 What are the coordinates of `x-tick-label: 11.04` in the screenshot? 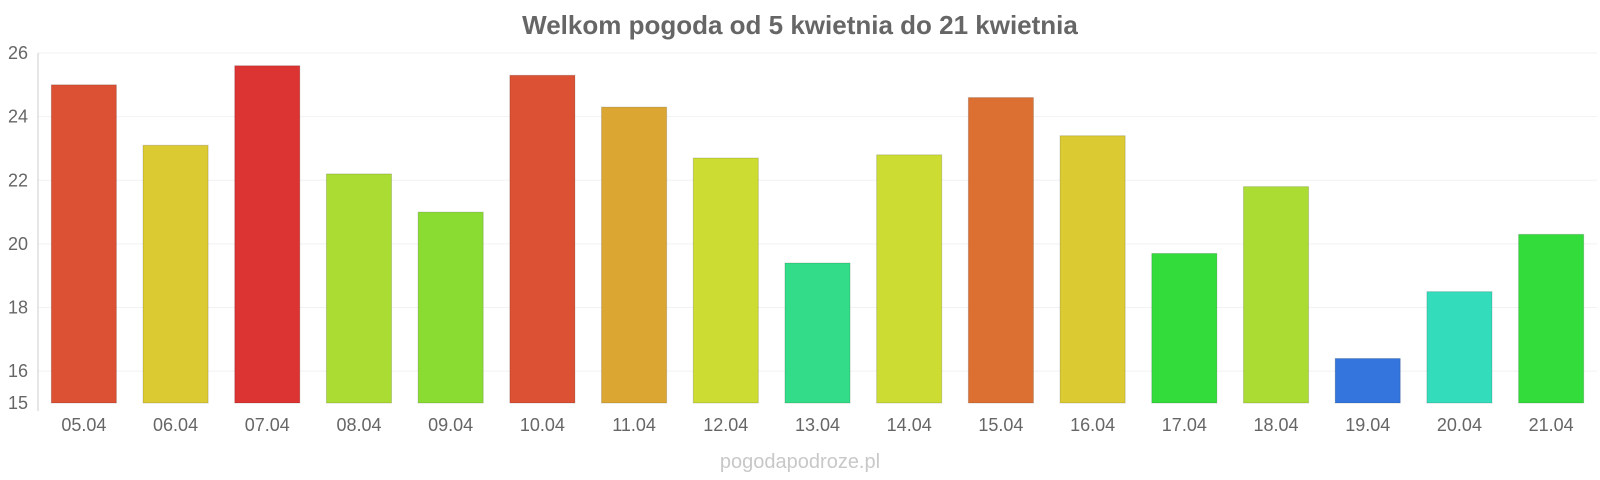 It's located at (634, 425).